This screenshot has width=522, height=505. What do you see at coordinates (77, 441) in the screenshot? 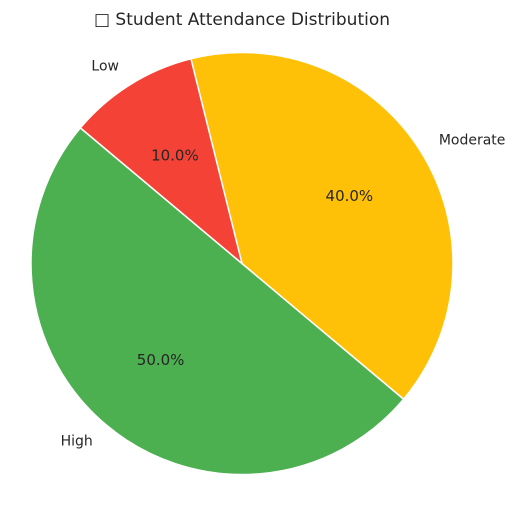
I see `category-label-high: High` at bounding box center [77, 441].